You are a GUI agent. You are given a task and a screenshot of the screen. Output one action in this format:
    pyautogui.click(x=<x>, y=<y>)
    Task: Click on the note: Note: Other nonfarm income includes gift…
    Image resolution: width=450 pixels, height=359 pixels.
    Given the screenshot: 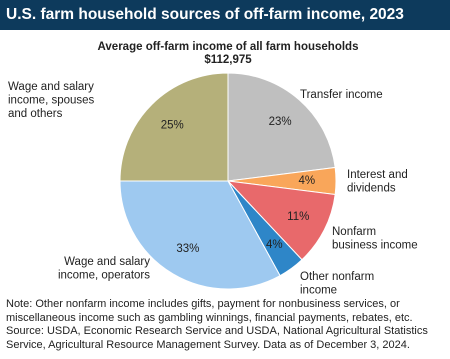 What is the action you would take?
    pyautogui.click(x=209, y=311)
    